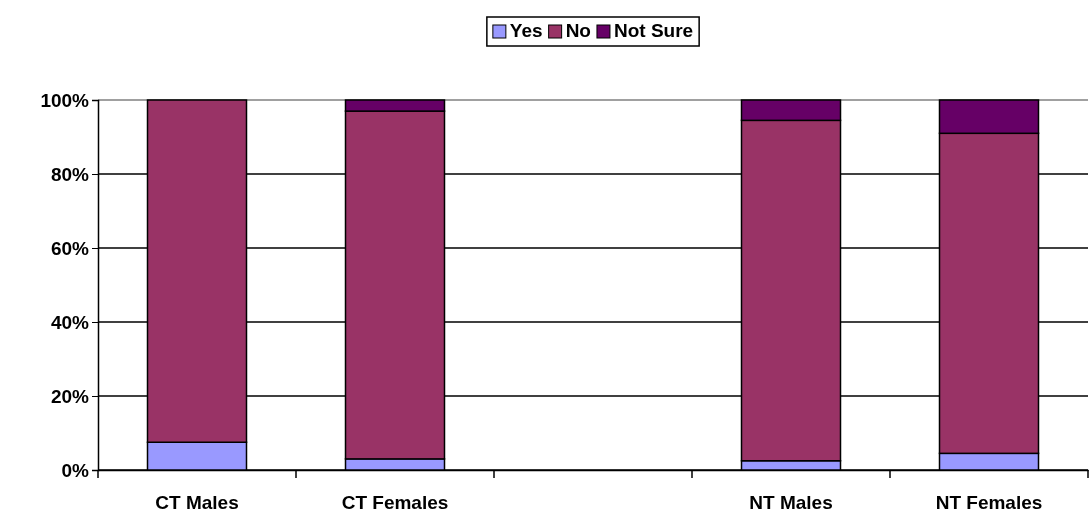 The height and width of the screenshot is (525, 1089). Describe the element at coordinates (791, 503) in the screenshot. I see `x-tick-label: NT Males` at that location.